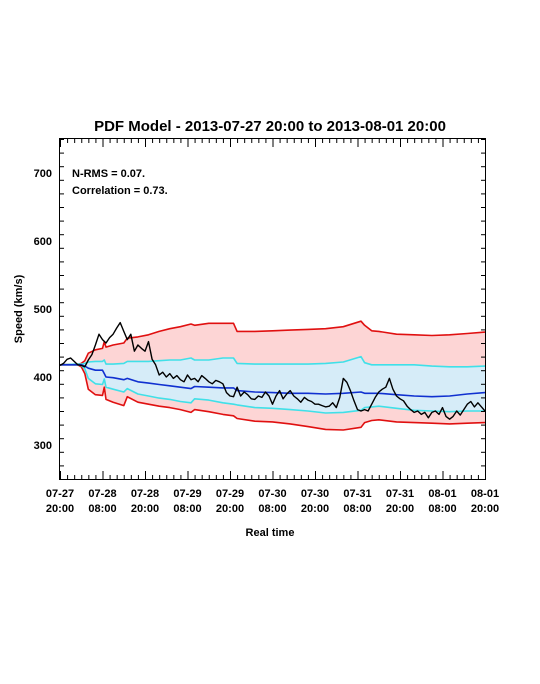 Image resolution: width=540 pixels, height=684 pixels. Describe the element at coordinates (272, 343) in the screenshot. I see `outer-upper-line` at that location.